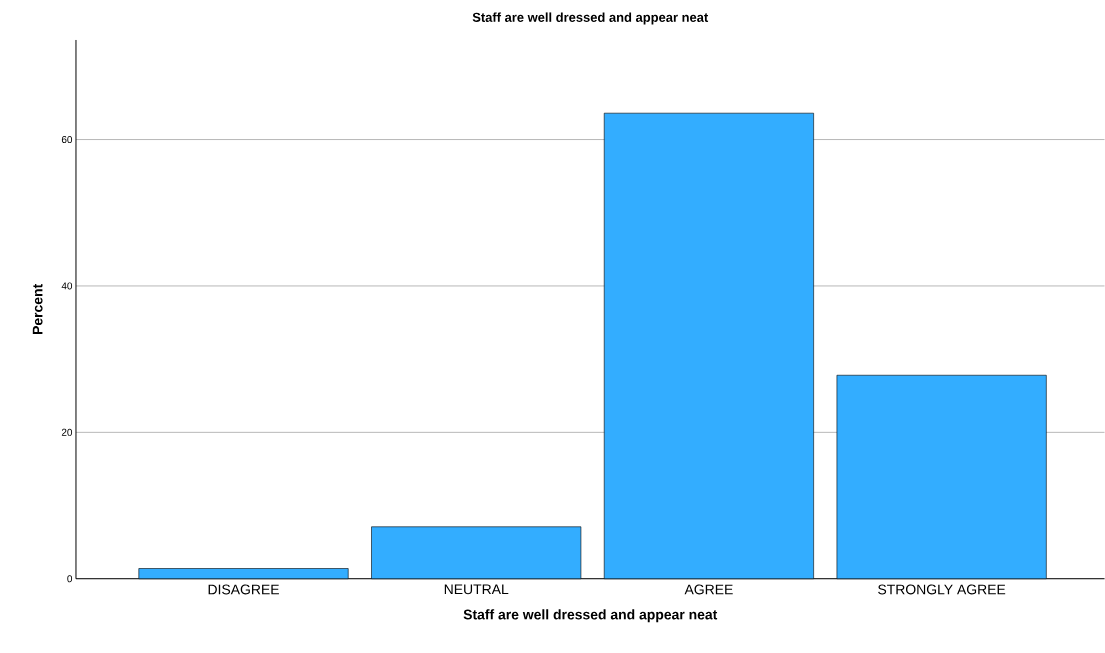 The image size is (1105, 653). What do you see at coordinates (476, 589) in the screenshot?
I see `x-tick-label: NEUTRAL` at bounding box center [476, 589].